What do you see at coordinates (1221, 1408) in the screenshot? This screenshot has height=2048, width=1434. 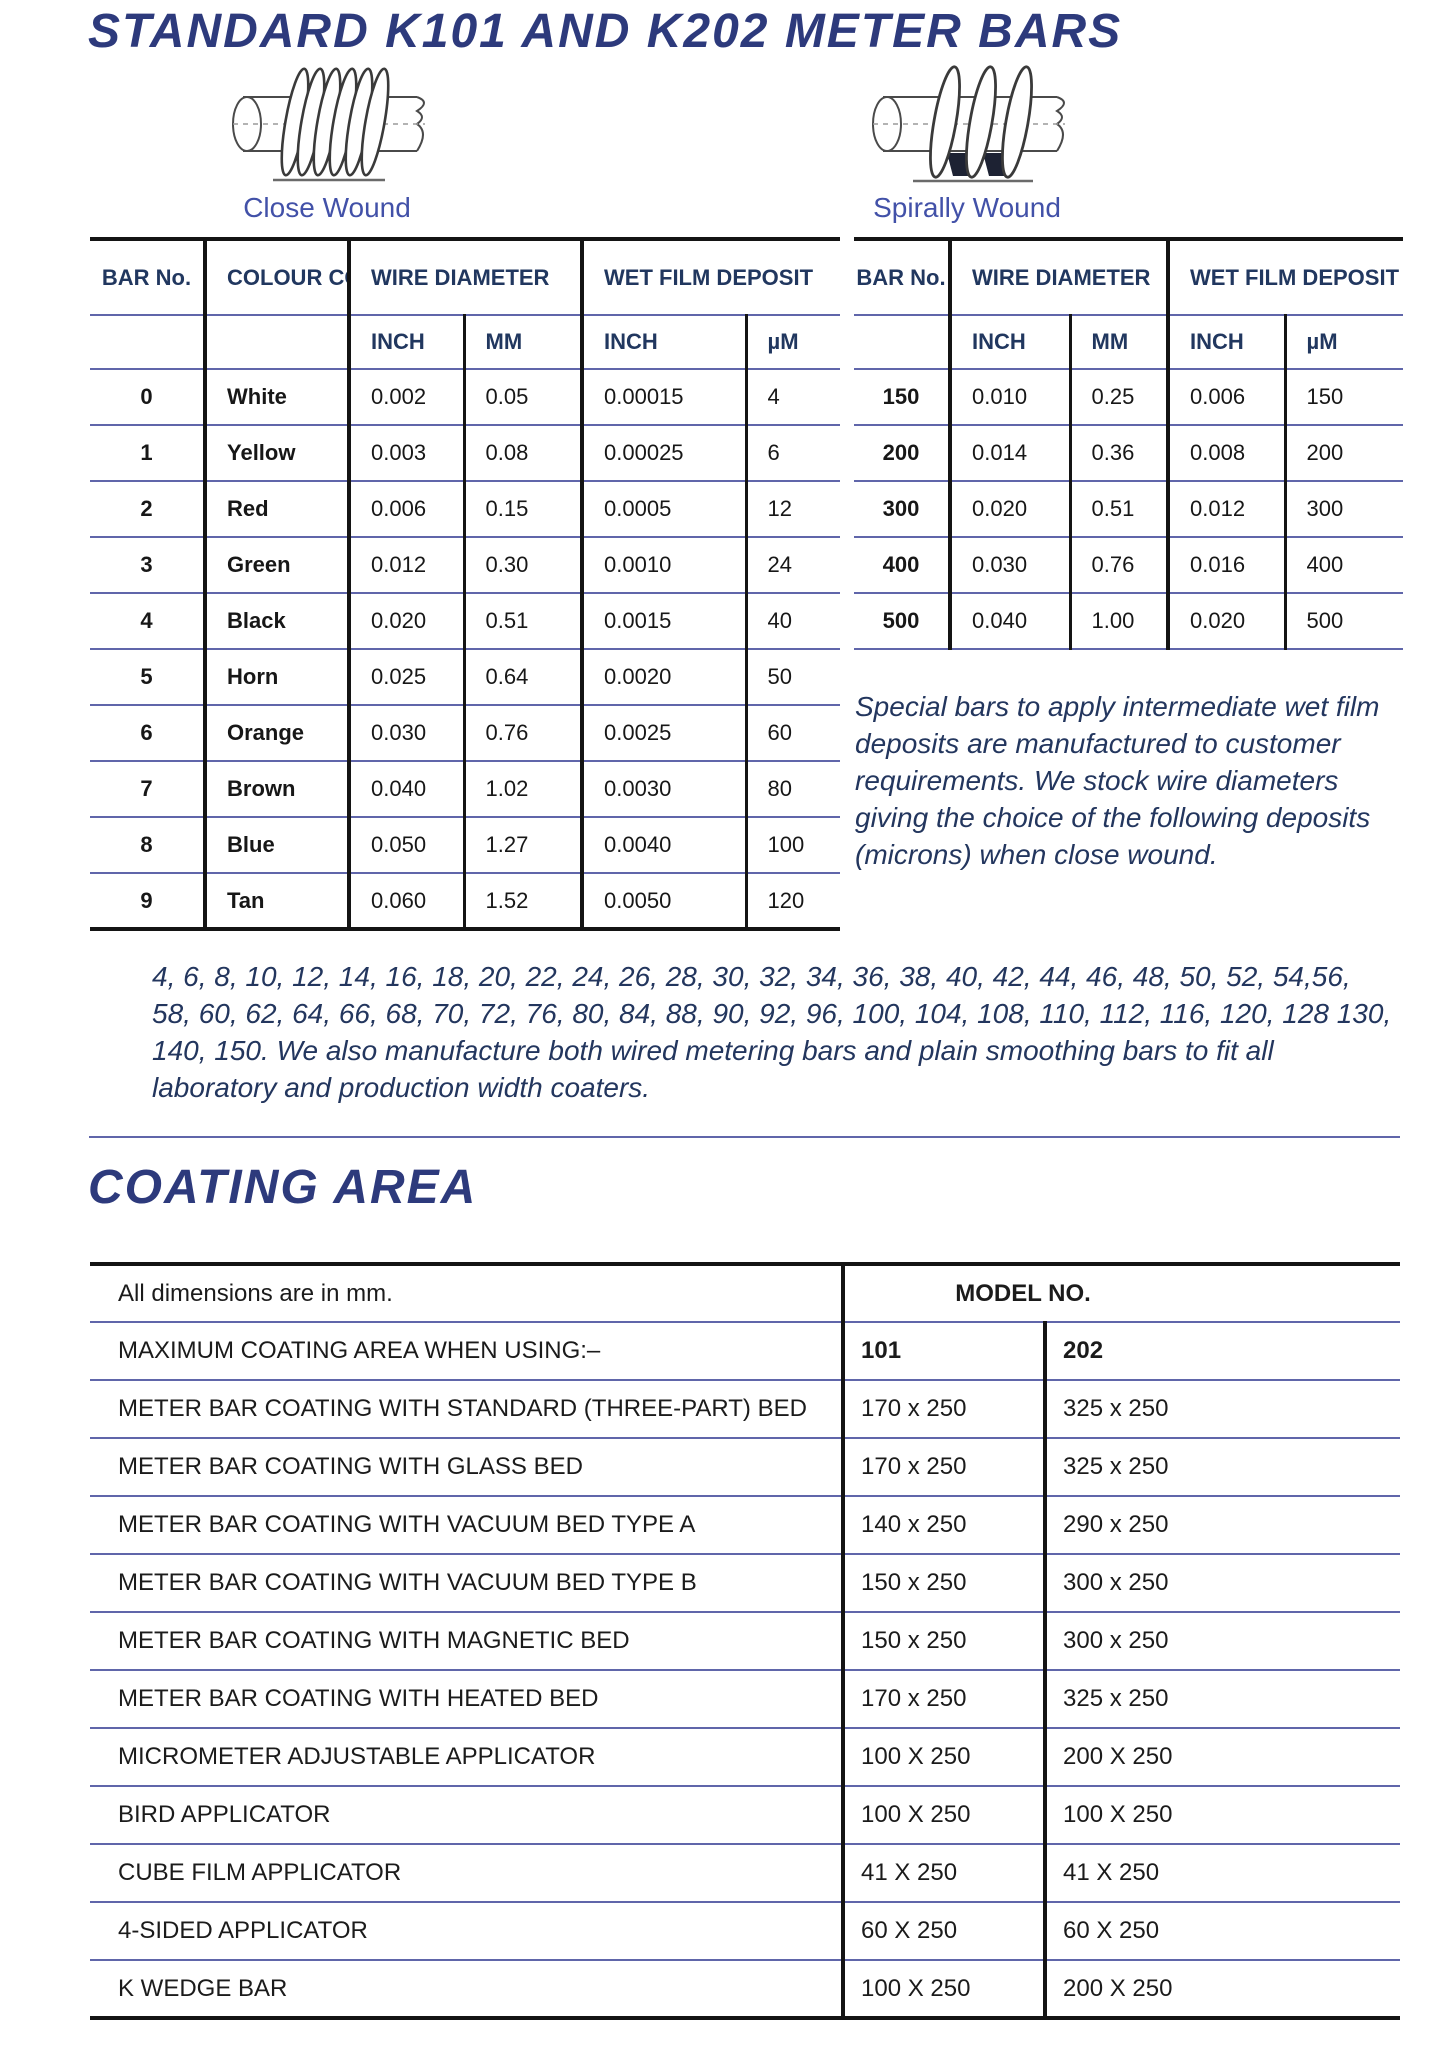 I see `model-202-value: 325 x 250` at bounding box center [1221, 1408].